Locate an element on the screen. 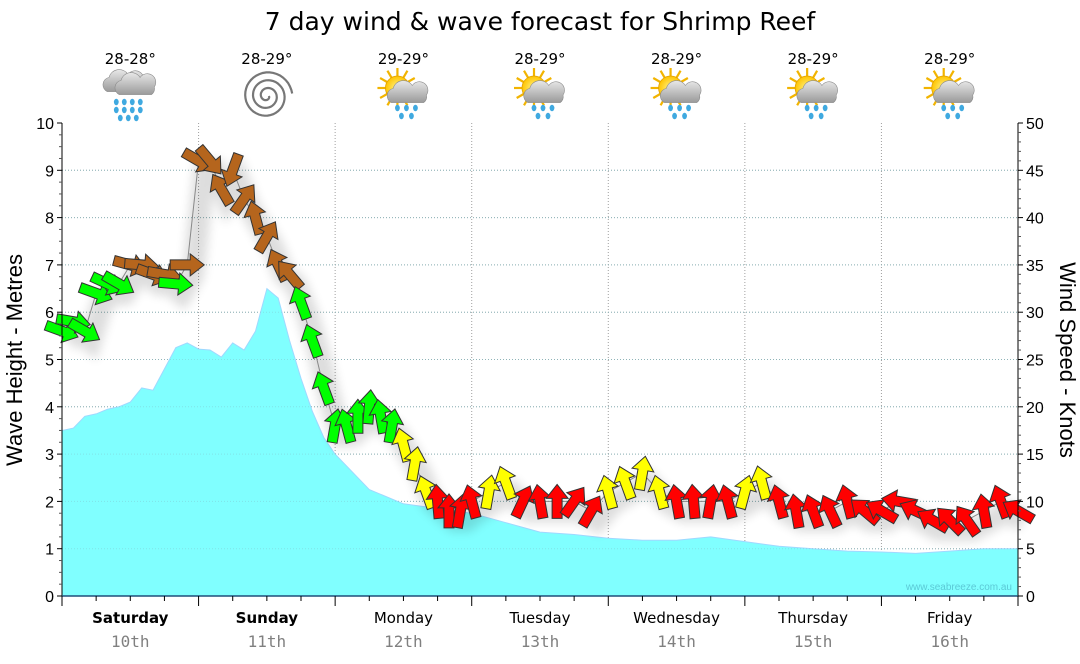  day-date-label: 11th is located at coordinates (267, 641).